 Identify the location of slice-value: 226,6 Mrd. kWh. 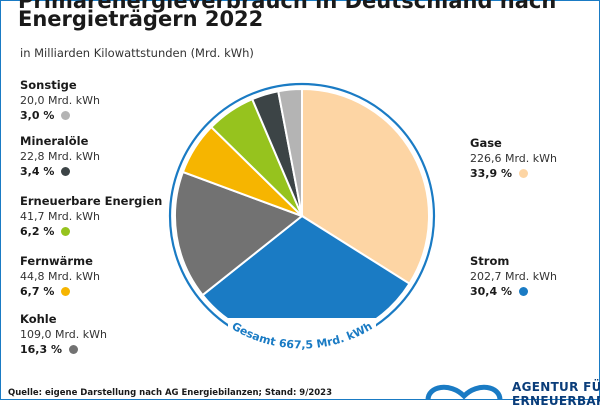
(514, 158).